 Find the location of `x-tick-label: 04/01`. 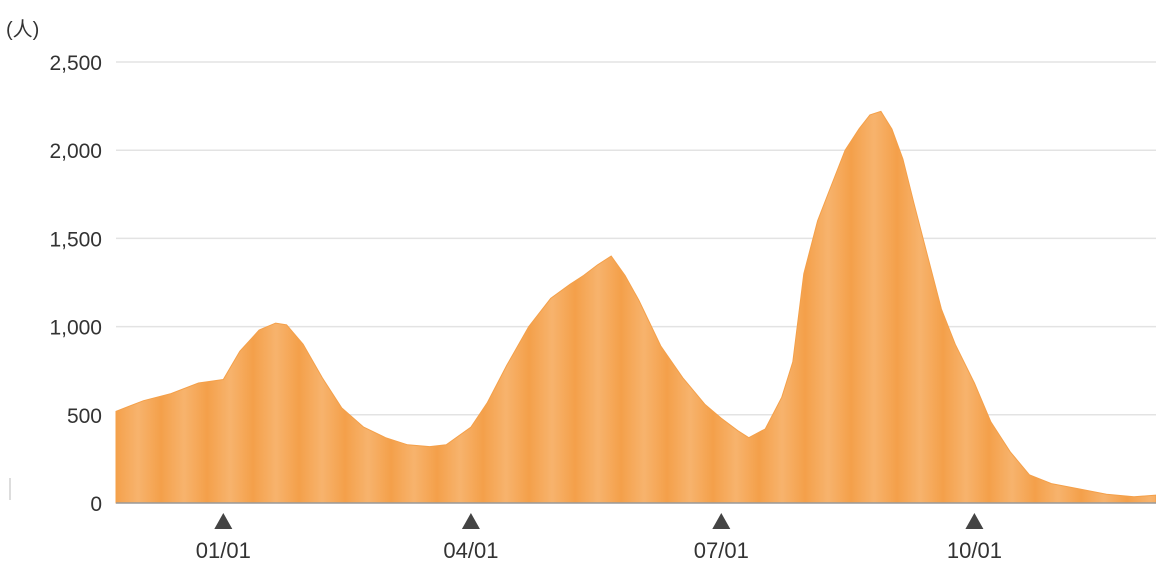

x-tick-label: 04/01 is located at coordinates (470, 550).